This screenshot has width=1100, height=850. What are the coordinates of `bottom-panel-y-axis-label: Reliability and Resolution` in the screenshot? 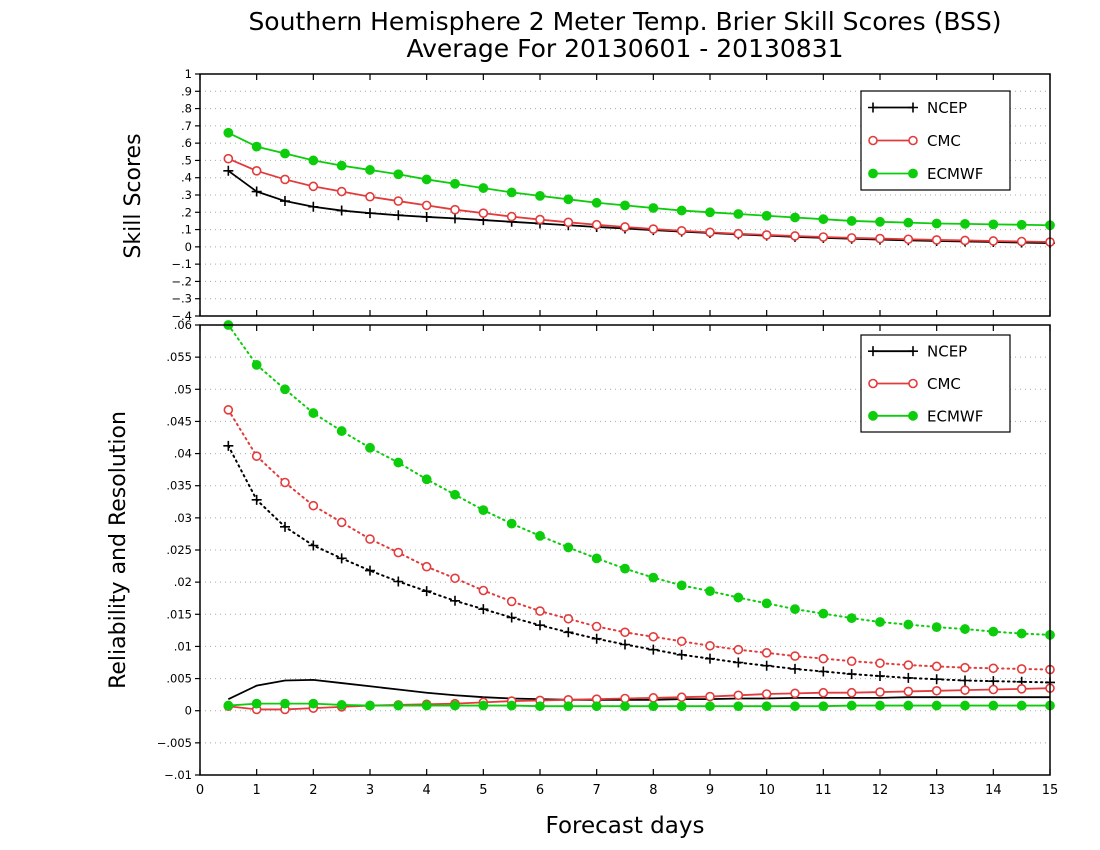 It's located at (118, 550).